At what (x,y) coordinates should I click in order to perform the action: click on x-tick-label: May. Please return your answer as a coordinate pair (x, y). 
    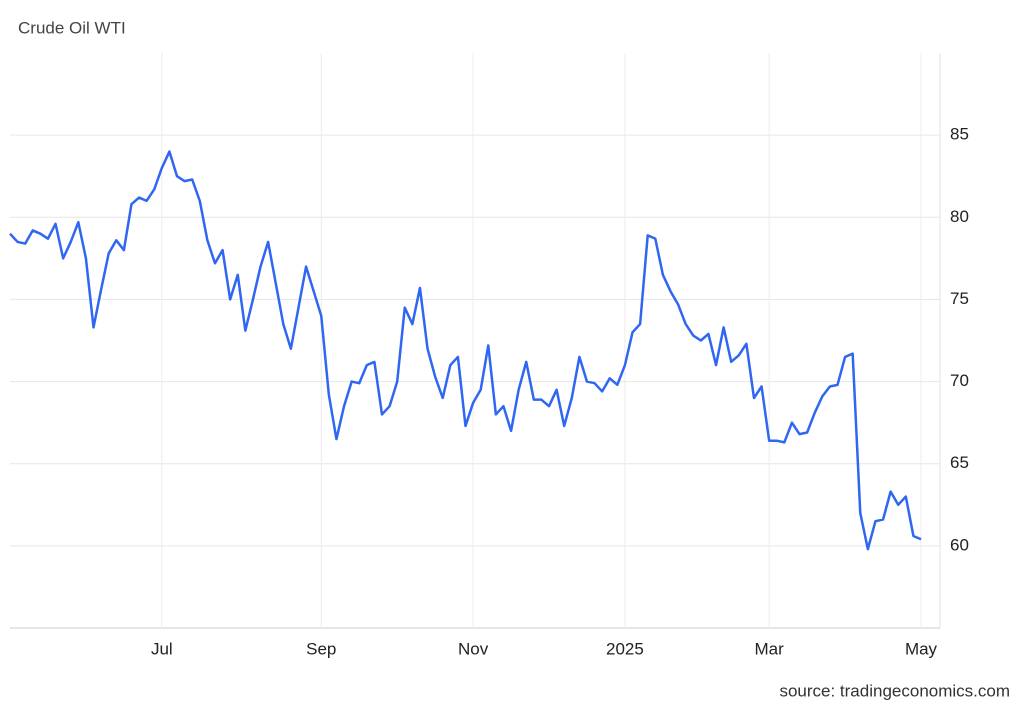
    Looking at the image, I should click on (921, 648).